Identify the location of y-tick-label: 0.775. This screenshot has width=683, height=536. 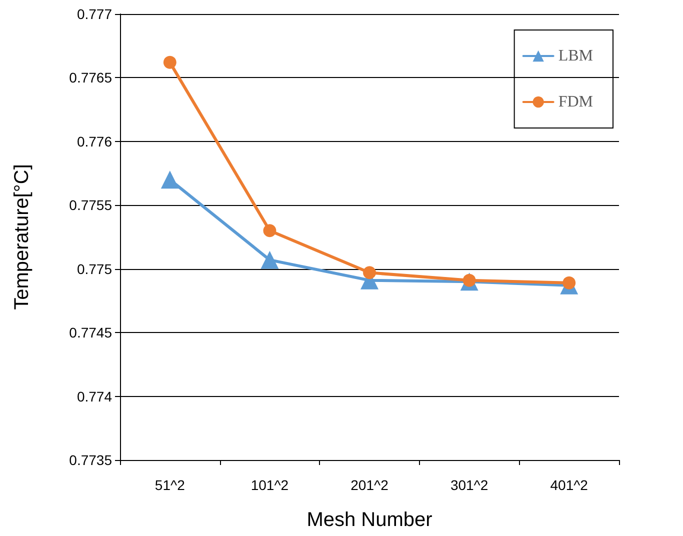
(94, 268).